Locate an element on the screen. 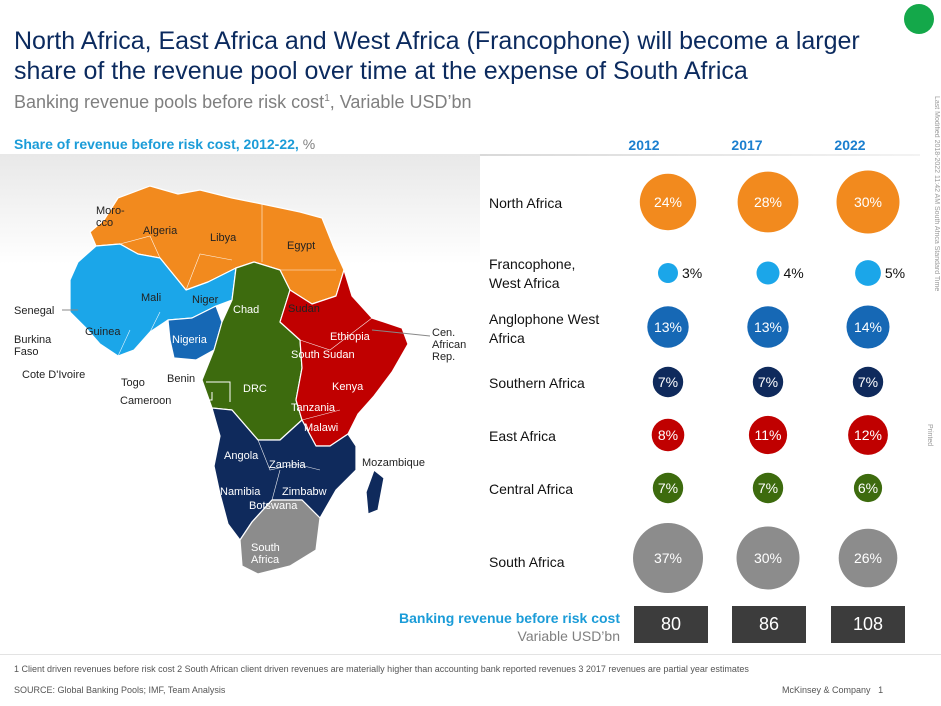  total-2012: 80 is located at coordinates (671, 624).